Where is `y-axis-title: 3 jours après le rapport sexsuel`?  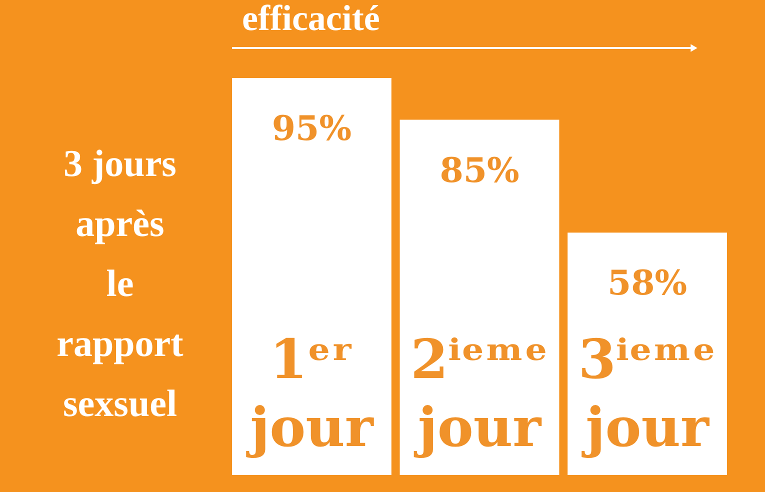 y-axis-title: 3 jours après le rapport sexsuel is located at coordinates (120, 284).